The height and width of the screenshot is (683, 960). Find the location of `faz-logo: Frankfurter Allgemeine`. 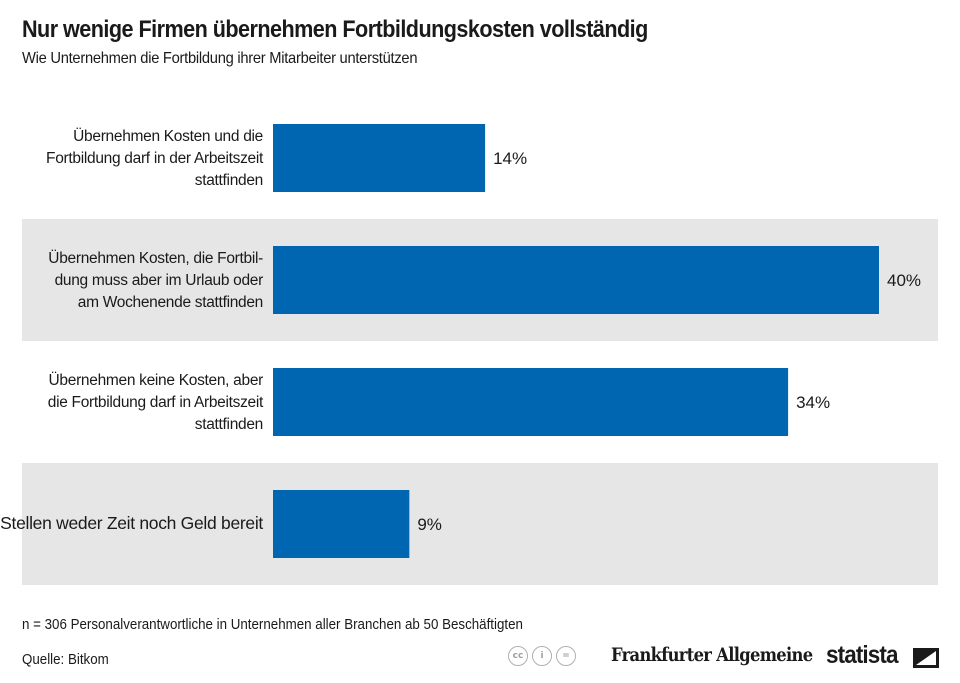

faz-logo: Frankfurter Allgemeine is located at coordinates (712, 655).